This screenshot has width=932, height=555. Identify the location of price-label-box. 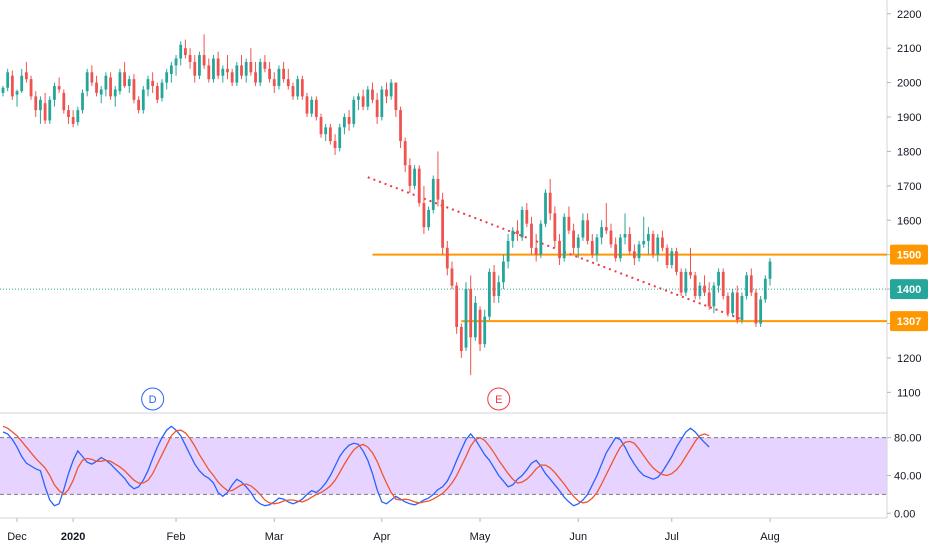
(909, 321).